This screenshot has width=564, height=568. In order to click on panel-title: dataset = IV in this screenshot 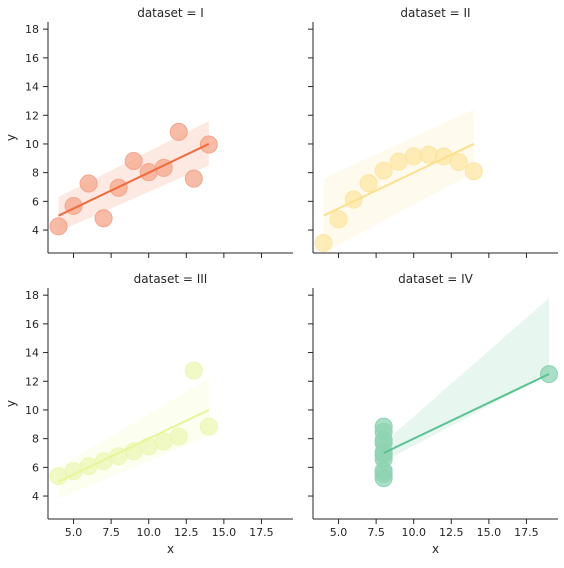, I will do `click(436, 279)`.